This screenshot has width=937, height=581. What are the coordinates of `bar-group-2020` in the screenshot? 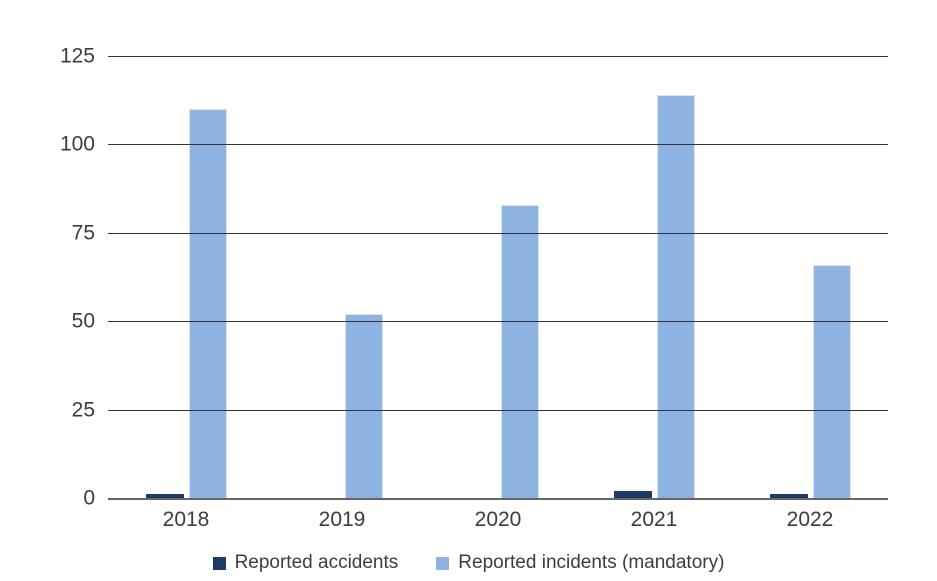 It's located at (498, 277).